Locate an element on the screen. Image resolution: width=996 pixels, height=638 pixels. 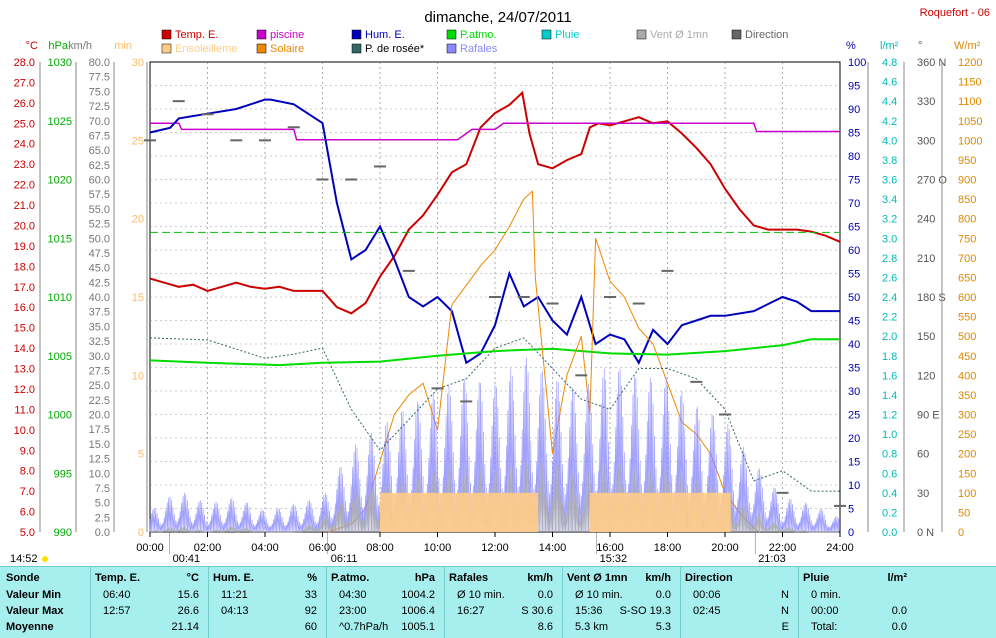
axis-tick-solar: 550 is located at coordinates (967, 318).